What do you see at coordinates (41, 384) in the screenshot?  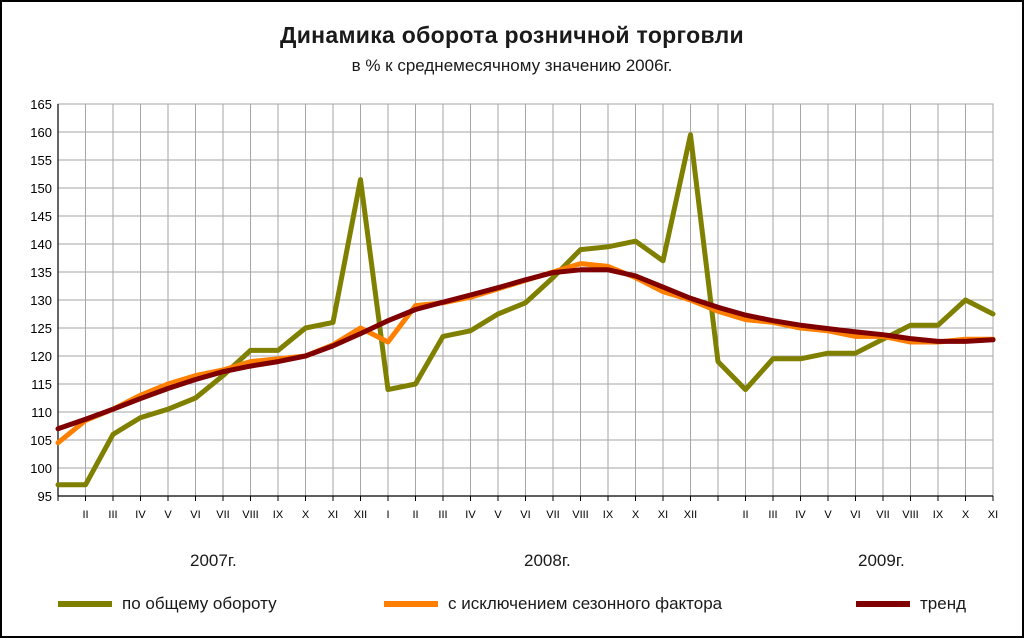 I see `y-tick-label: 115` at bounding box center [41, 384].